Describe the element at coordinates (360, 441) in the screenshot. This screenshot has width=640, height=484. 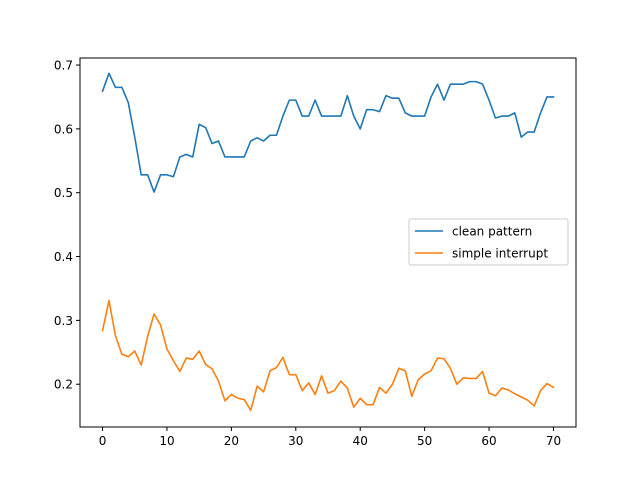
I see `x-tick-label: 40` at that location.